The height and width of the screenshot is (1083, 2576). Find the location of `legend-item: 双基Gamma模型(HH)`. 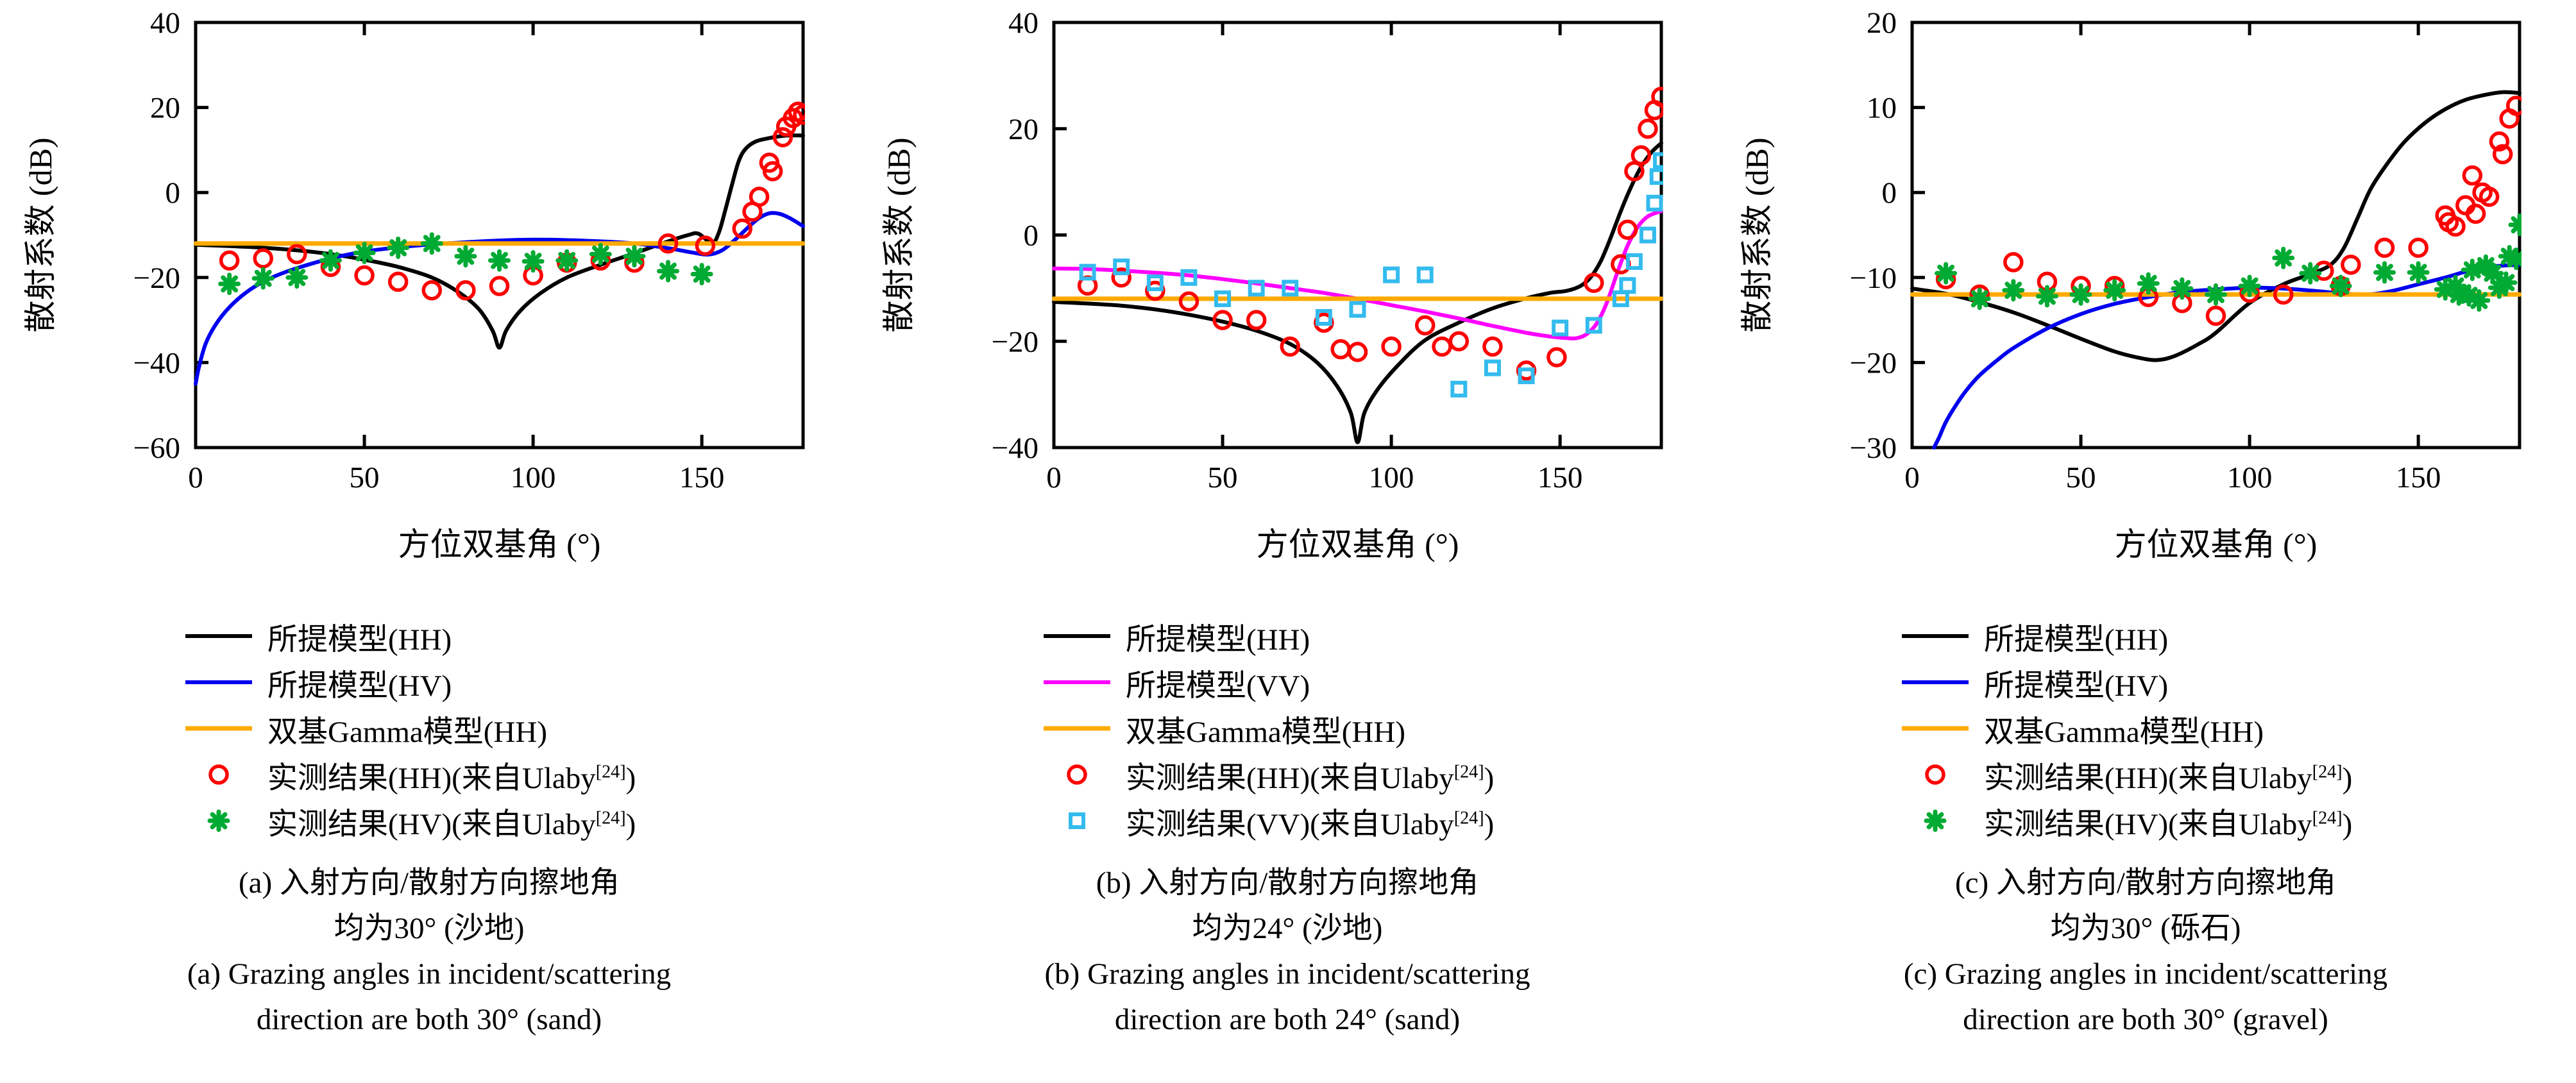

legend-item: 双基Gamma模型(HH) is located at coordinates (1378, 728).